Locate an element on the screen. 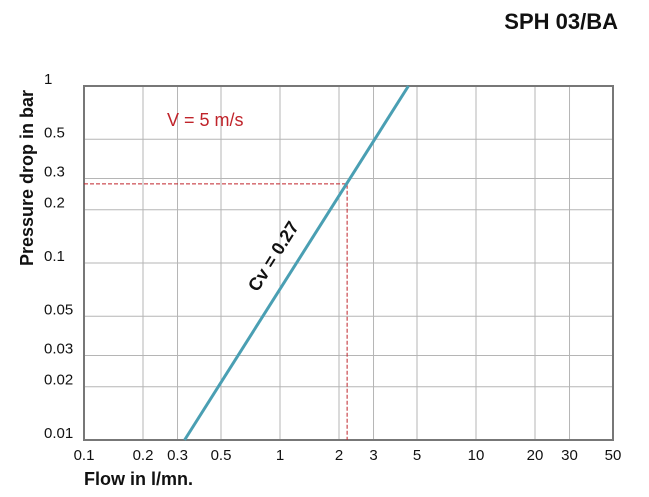  y-axis-label: Pressure drop in bar is located at coordinates (27, 178).